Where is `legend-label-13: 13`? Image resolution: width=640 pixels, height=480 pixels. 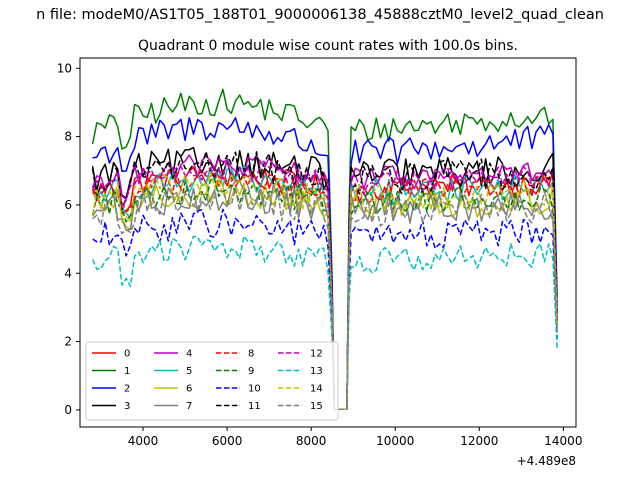
legend-label-13: 13 is located at coordinates (316, 371).